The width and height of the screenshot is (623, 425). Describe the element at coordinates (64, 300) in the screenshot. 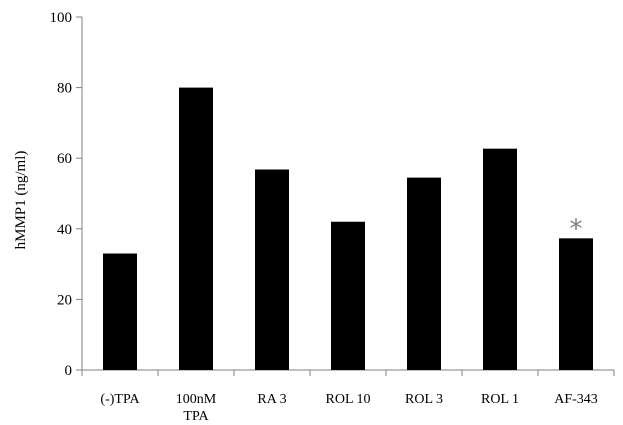

I see `y-tick-label: 20` at that location.